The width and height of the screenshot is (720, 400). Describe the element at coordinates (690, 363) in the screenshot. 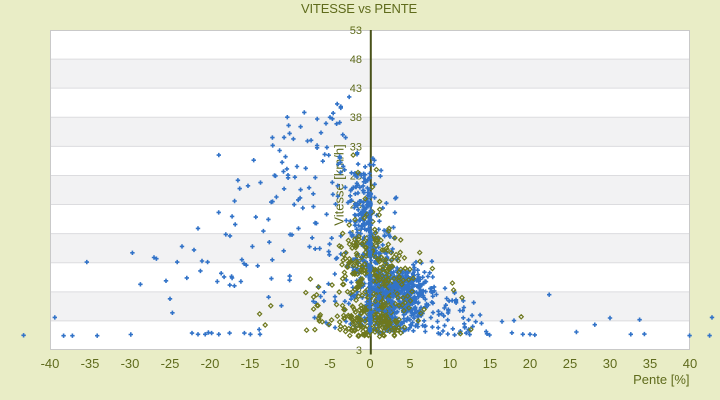

I see `svg-text: 40` at that location.